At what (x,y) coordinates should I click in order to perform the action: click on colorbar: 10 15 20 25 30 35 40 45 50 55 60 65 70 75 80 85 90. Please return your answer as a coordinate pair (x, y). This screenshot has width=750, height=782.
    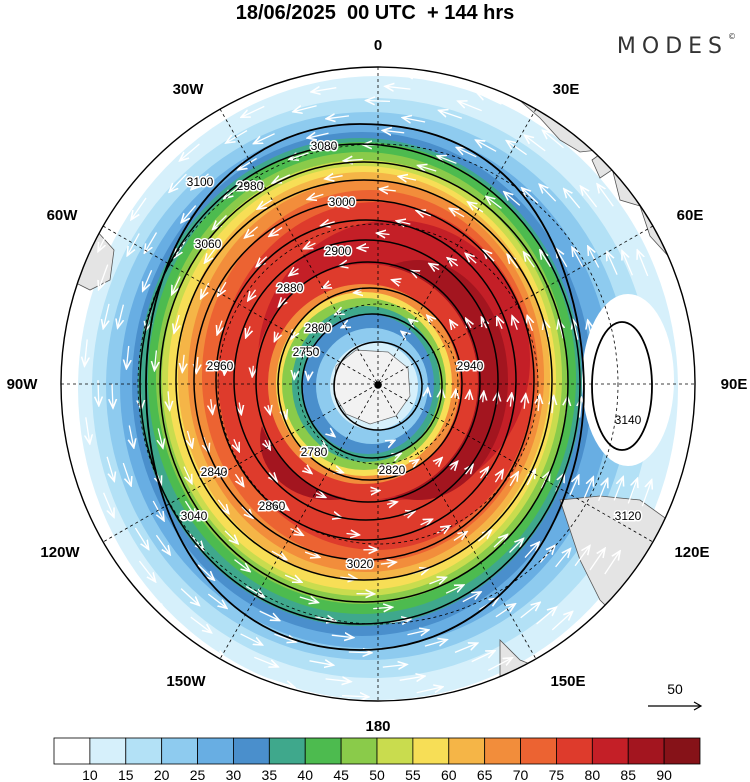
    Looking at the image, I should click on (377, 759).